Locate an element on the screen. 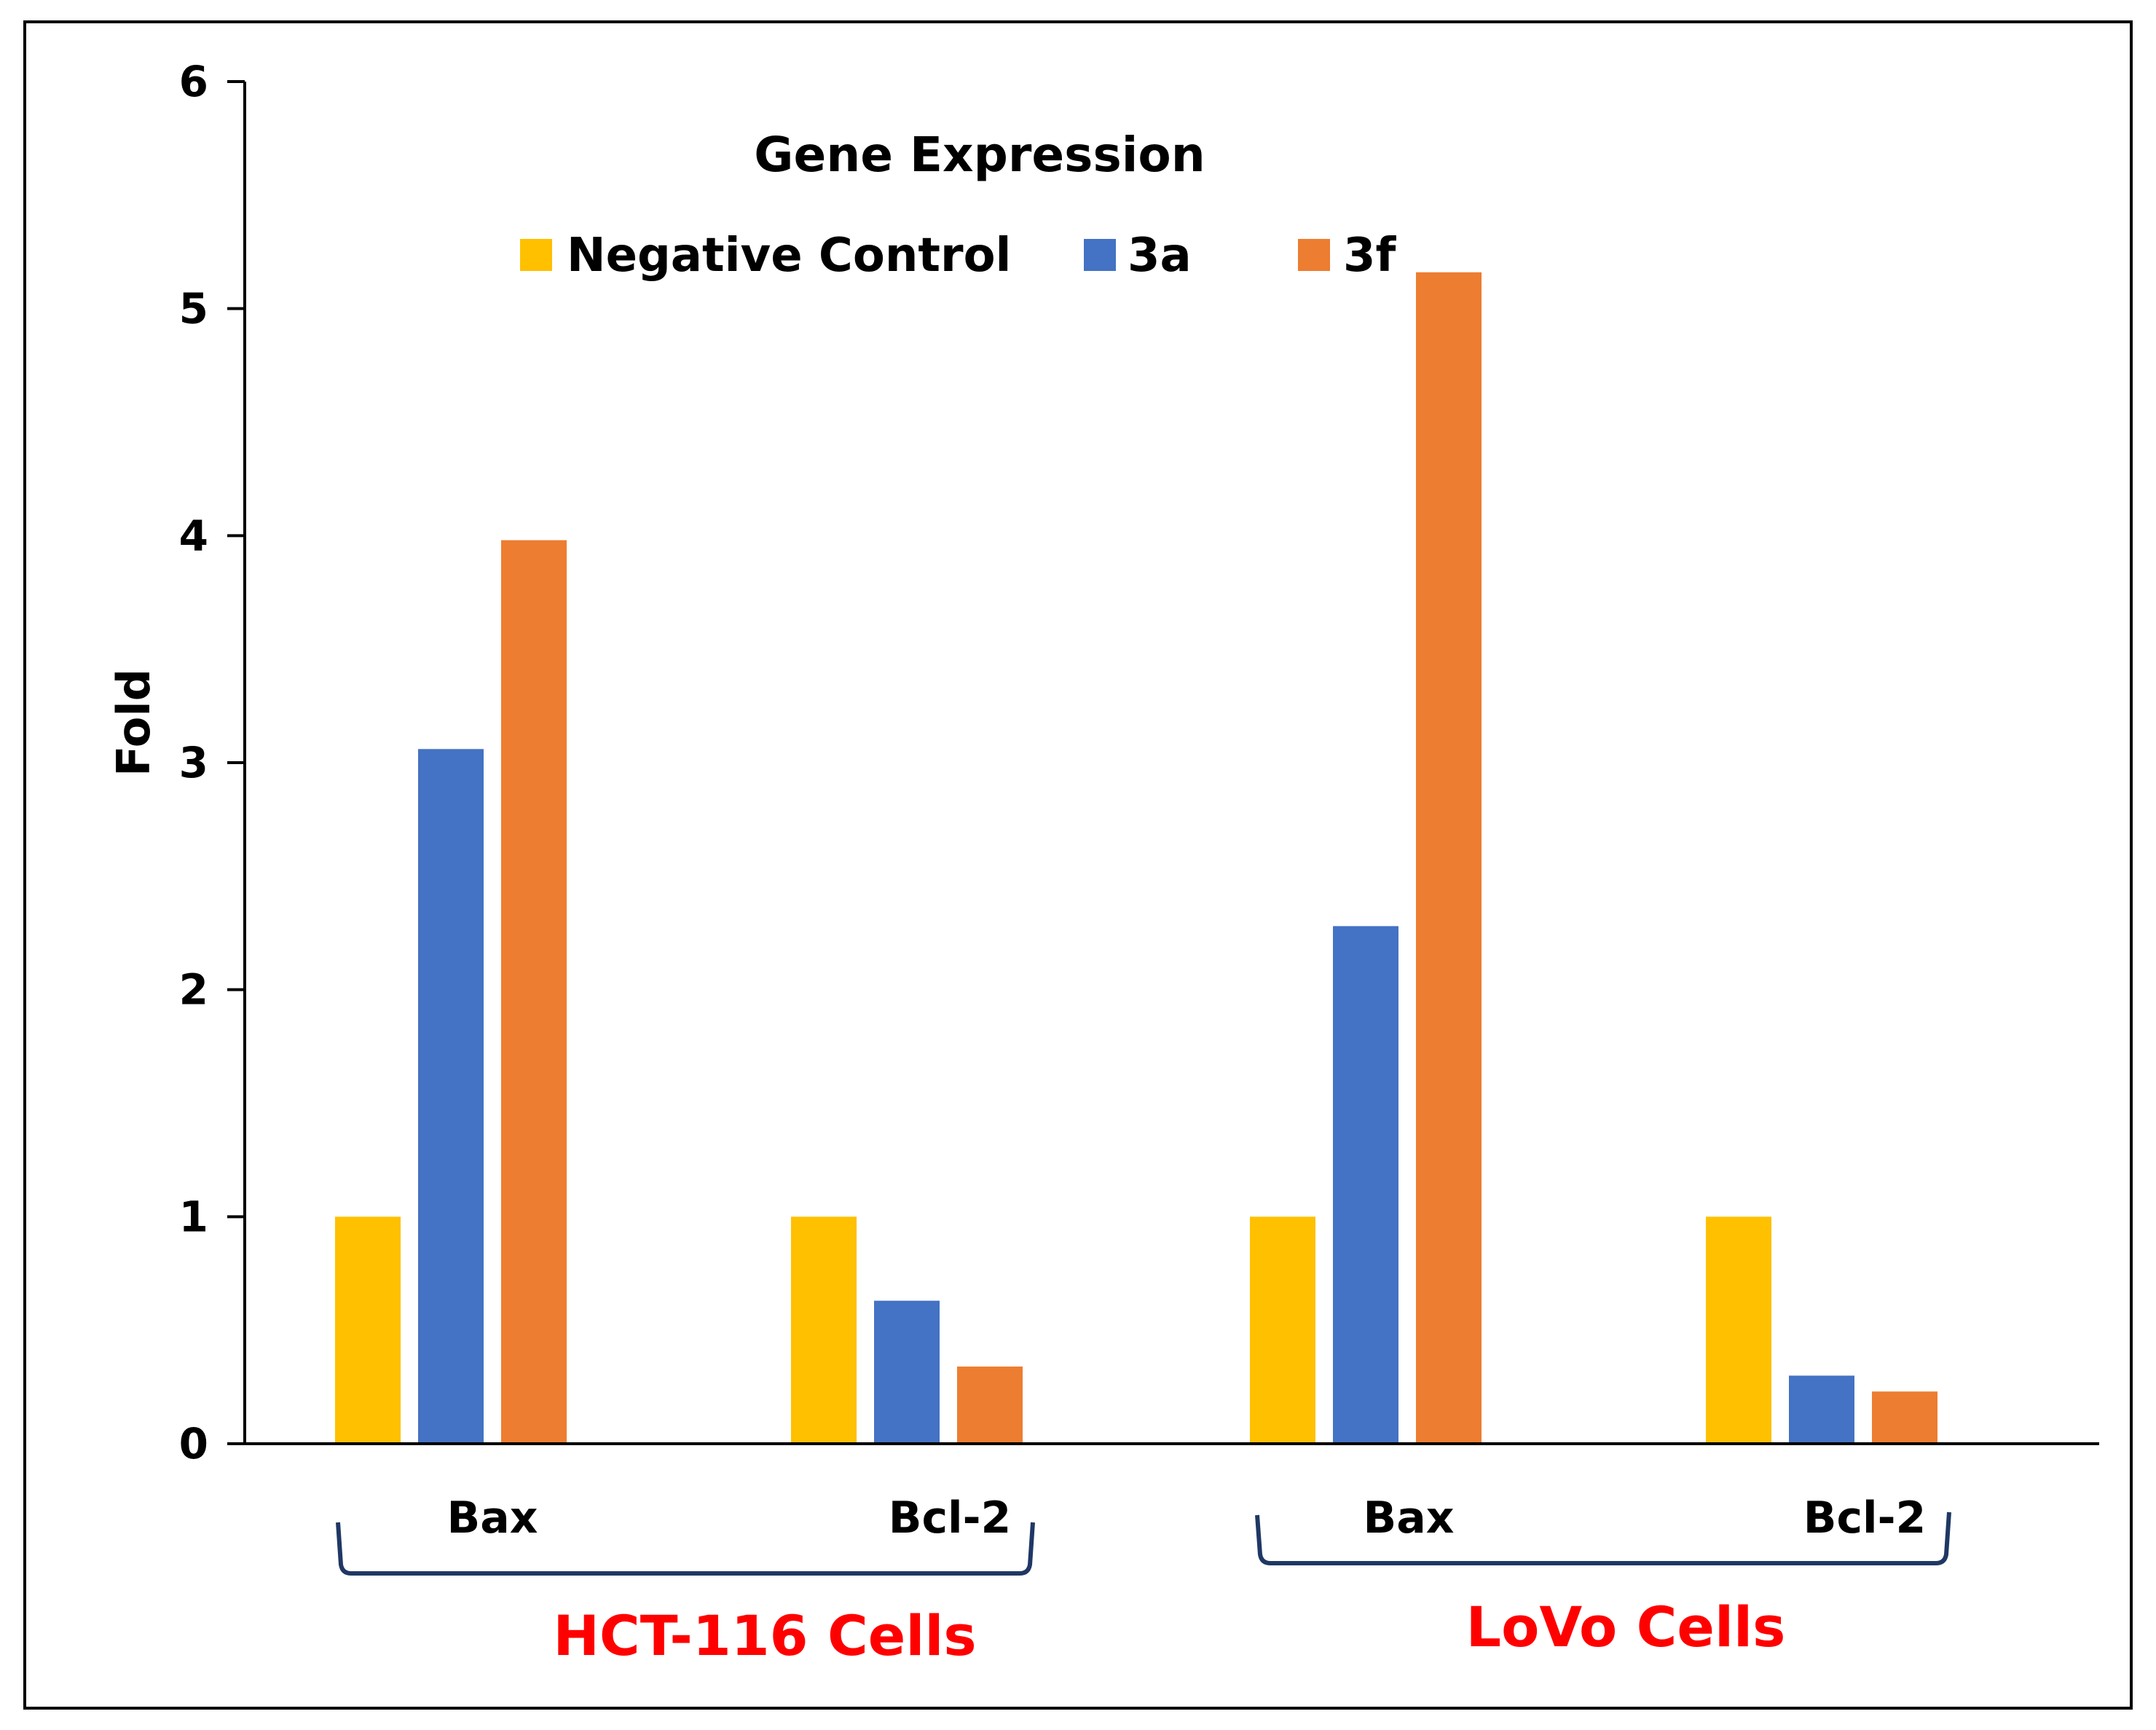 This screenshot has height=1730, width=2156. y-tick-label: 5 is located at coordinates (193, 309).